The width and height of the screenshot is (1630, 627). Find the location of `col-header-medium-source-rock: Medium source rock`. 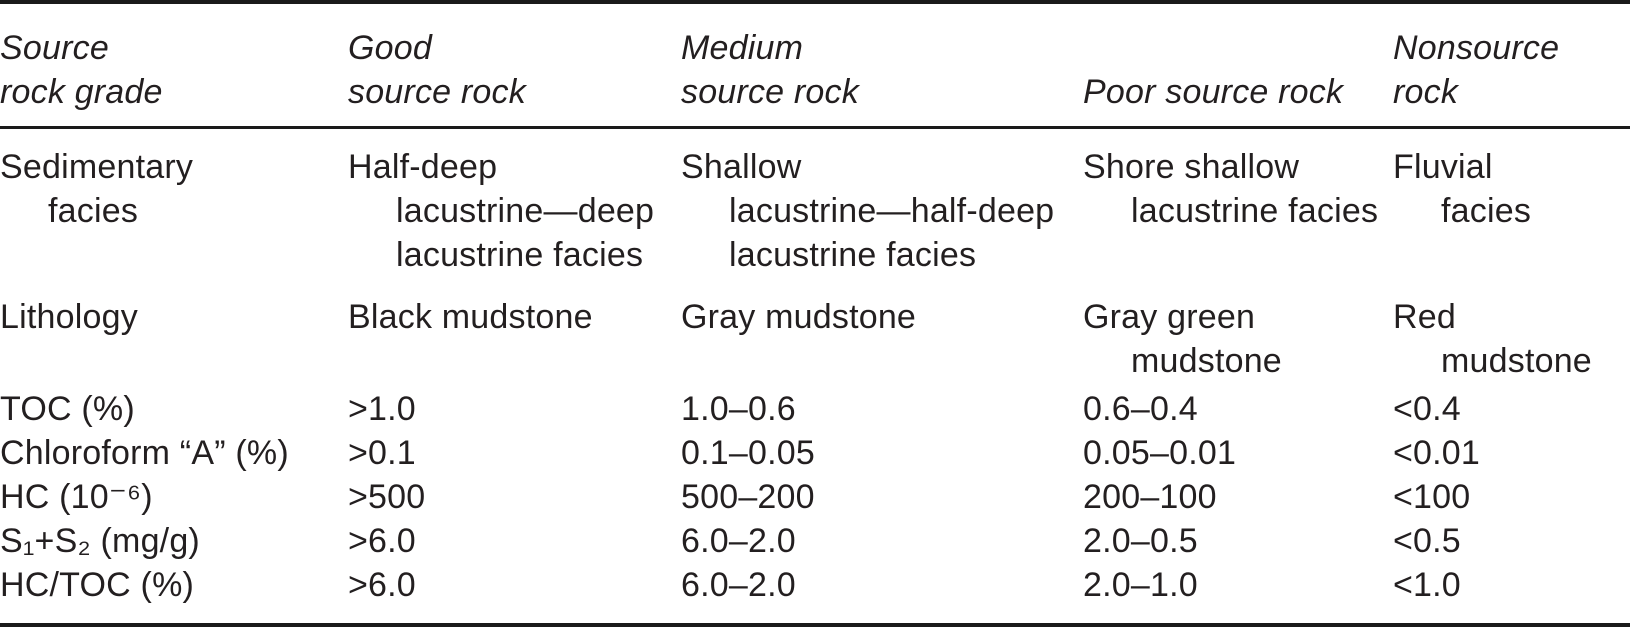

col-header-medium-source-rock: Medium source rock is located at coordinates (882, 65).